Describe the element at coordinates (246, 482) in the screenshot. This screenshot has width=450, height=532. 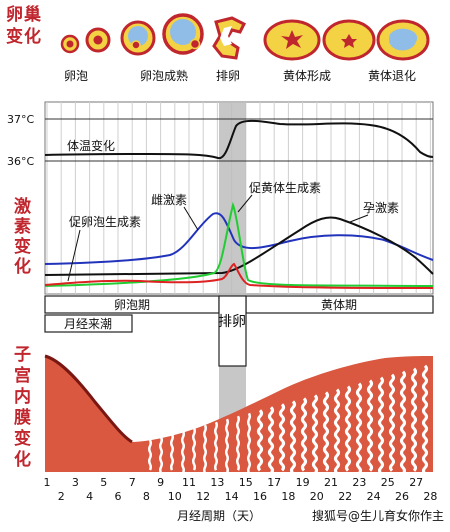
I see `x-tick-label: 15` at that location.